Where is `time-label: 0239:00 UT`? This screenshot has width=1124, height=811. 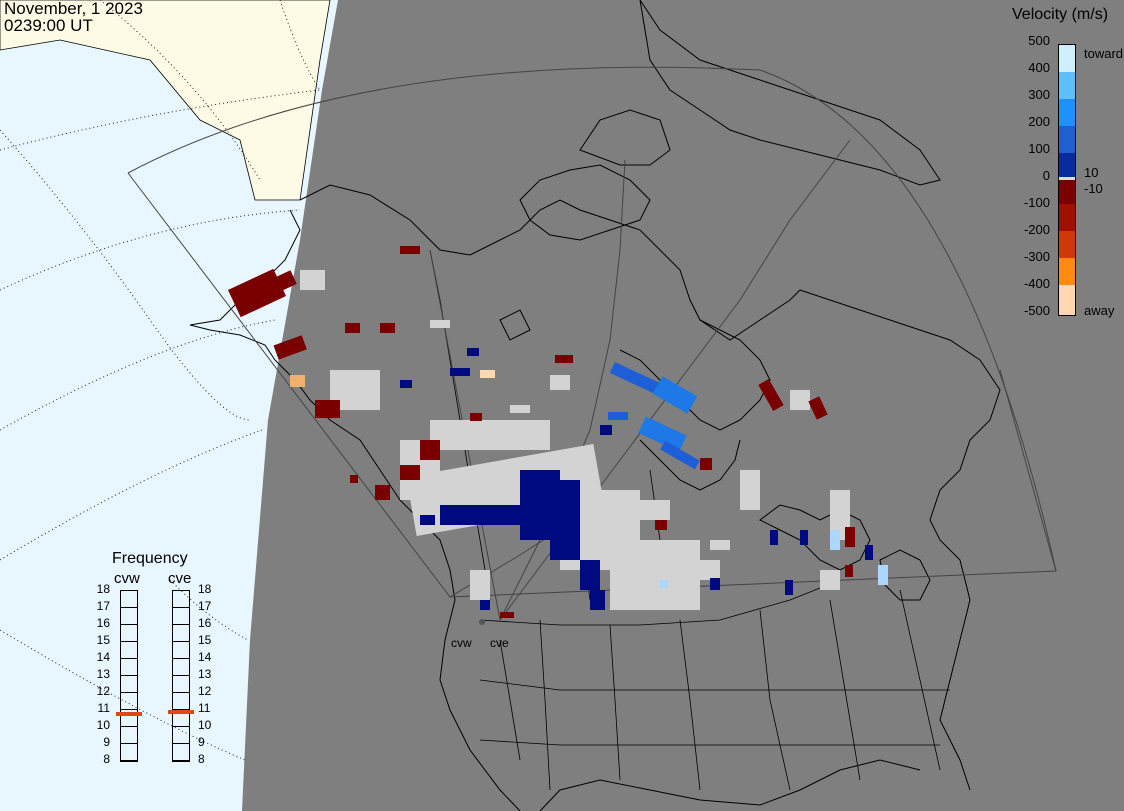 time-label: 0239:00 UT is located at coordinates (48, 25).